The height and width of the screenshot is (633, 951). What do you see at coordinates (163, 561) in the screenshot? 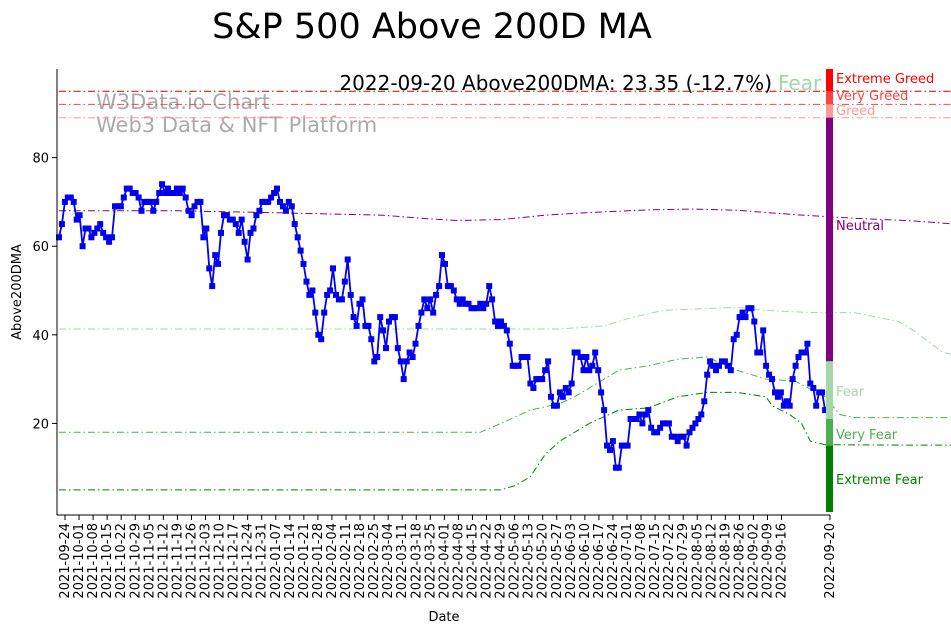
I see `x-tick-label: 2021-11-12` at bounding box center [163, 561].